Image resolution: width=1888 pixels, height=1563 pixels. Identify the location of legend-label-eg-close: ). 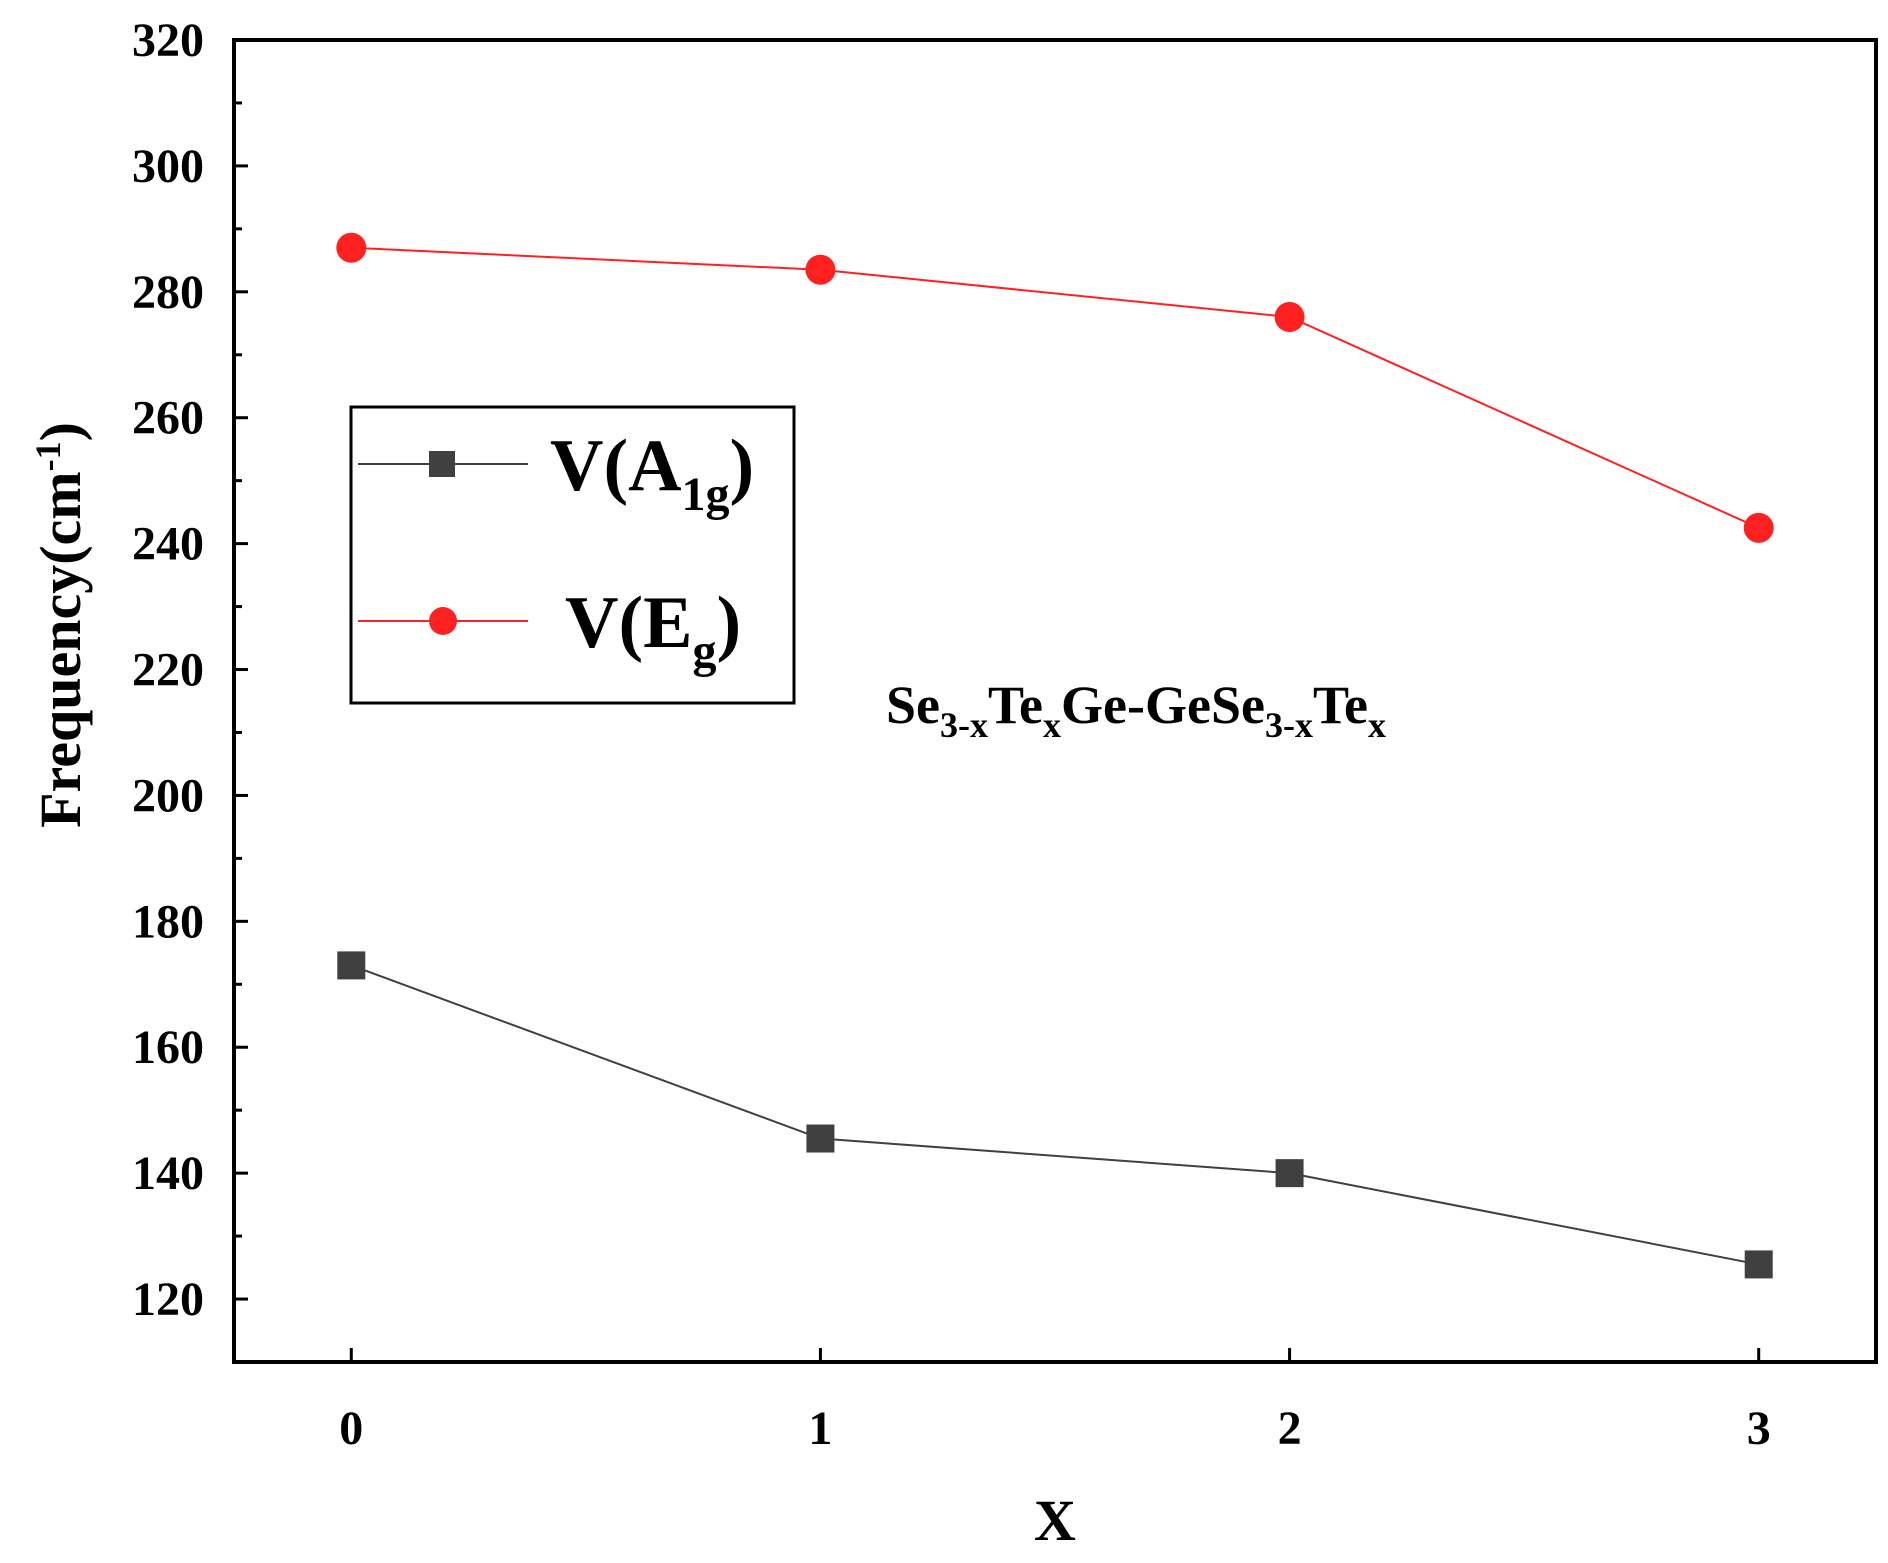
(728, 623).